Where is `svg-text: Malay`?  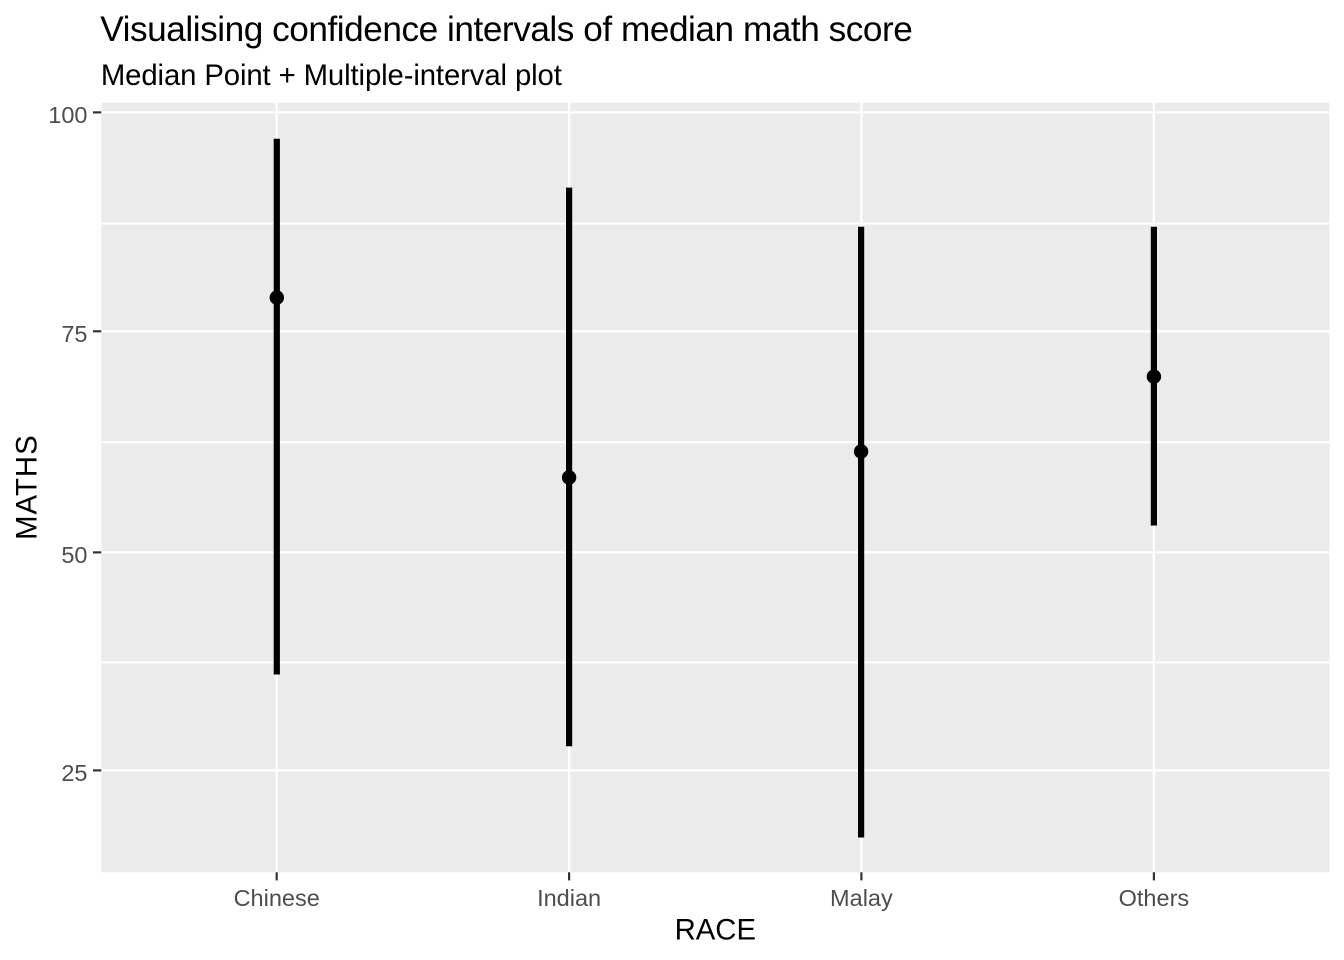
svg-text: Malay is located at coordinates (861, 898).